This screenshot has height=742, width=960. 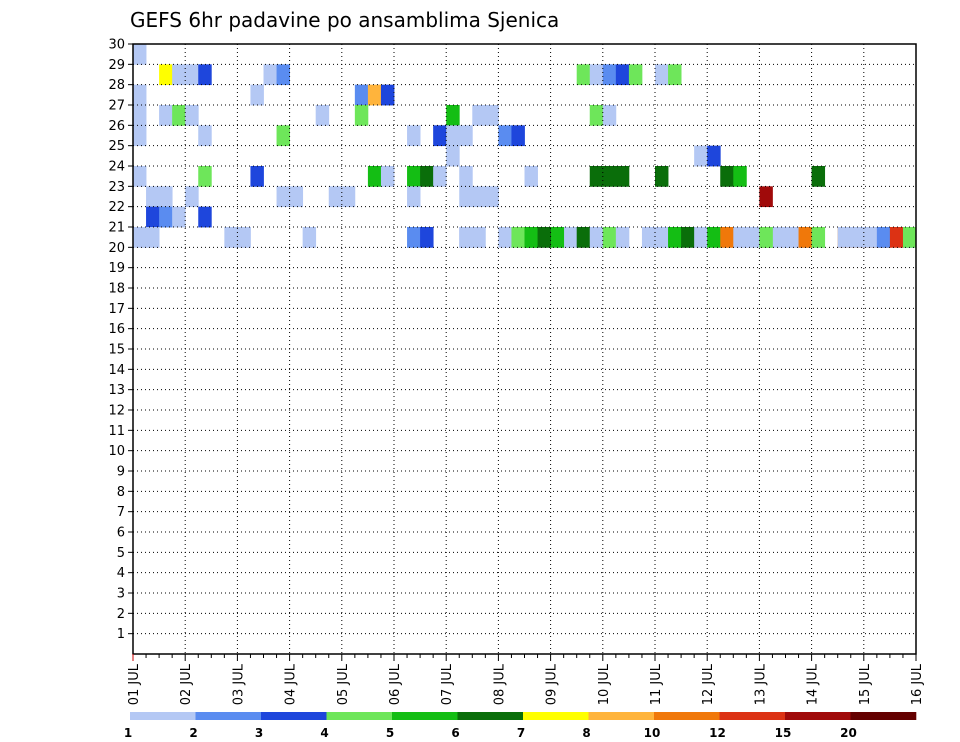 What do you see at coordinates (116, 370) in the screenshot?
I see `y-tick-label: 14` at bounding box center [116, 370].